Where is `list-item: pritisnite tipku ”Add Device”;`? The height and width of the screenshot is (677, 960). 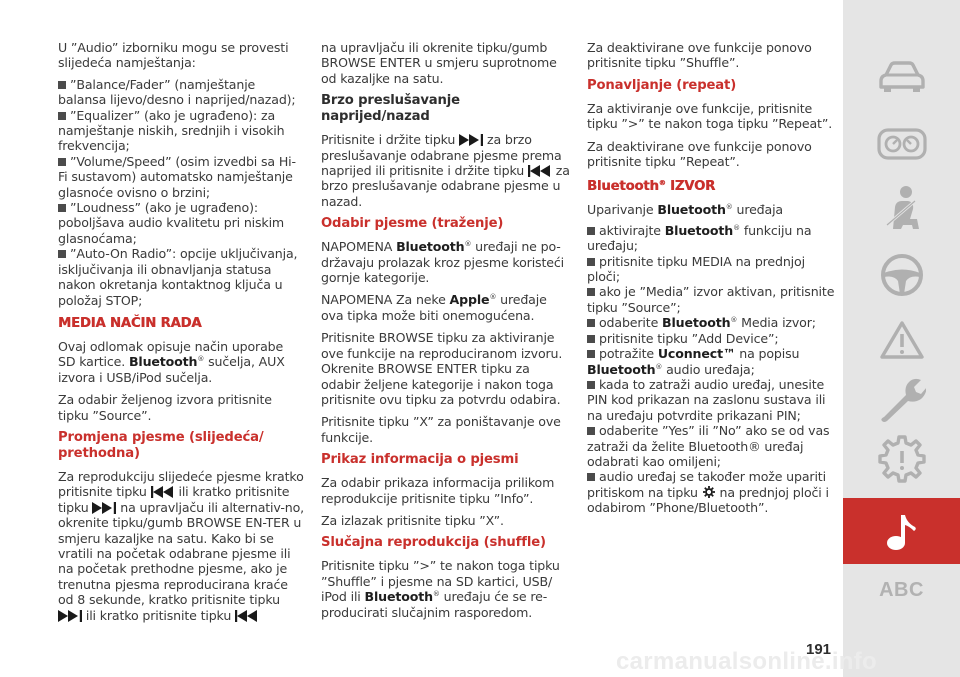
list-item: pritisnite tipku ”Add Device”; is located at coordinates (713, 338).